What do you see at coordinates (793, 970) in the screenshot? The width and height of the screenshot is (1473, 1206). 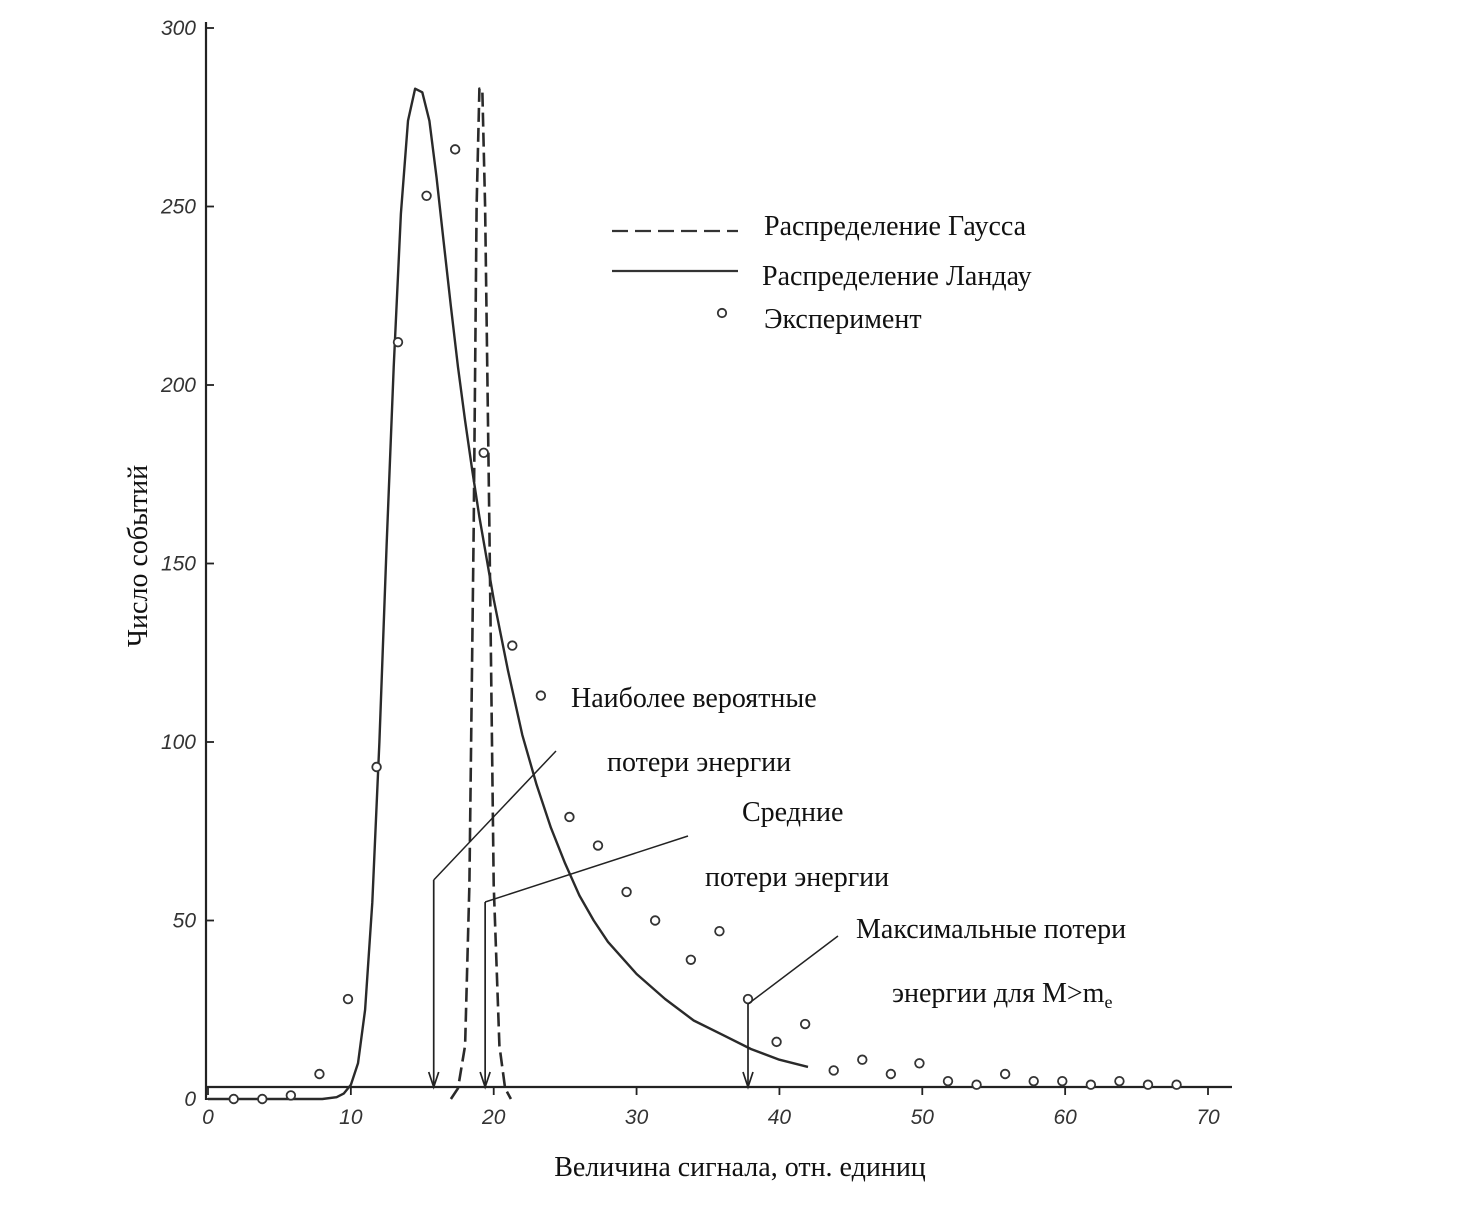 I see `leader-maximal` at bounding box center [793, 970].